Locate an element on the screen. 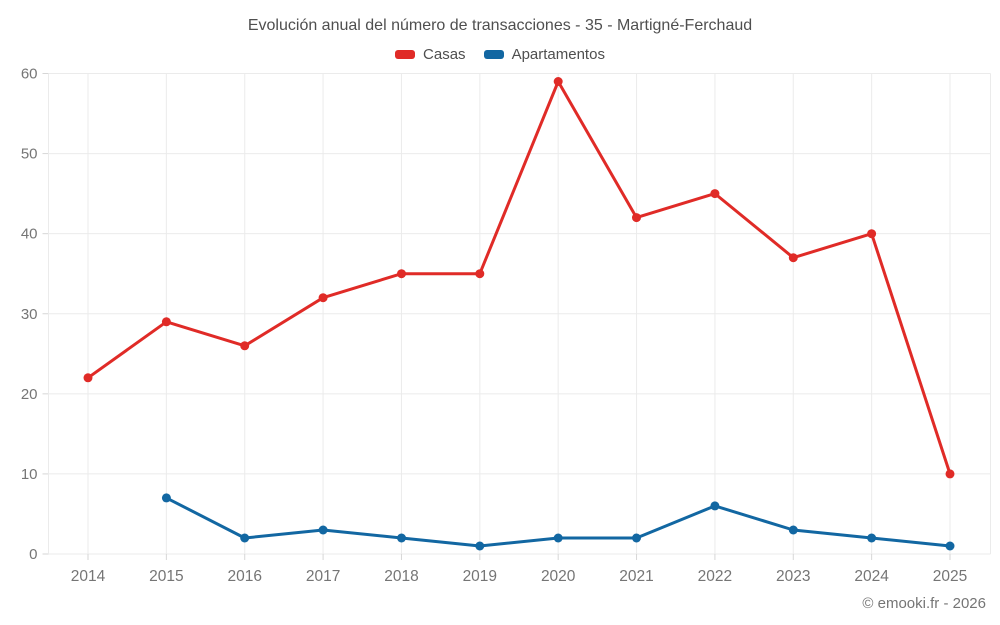 The image size is (1000, 625). y-axis-label: 60 is located at coordinates (29, 74).